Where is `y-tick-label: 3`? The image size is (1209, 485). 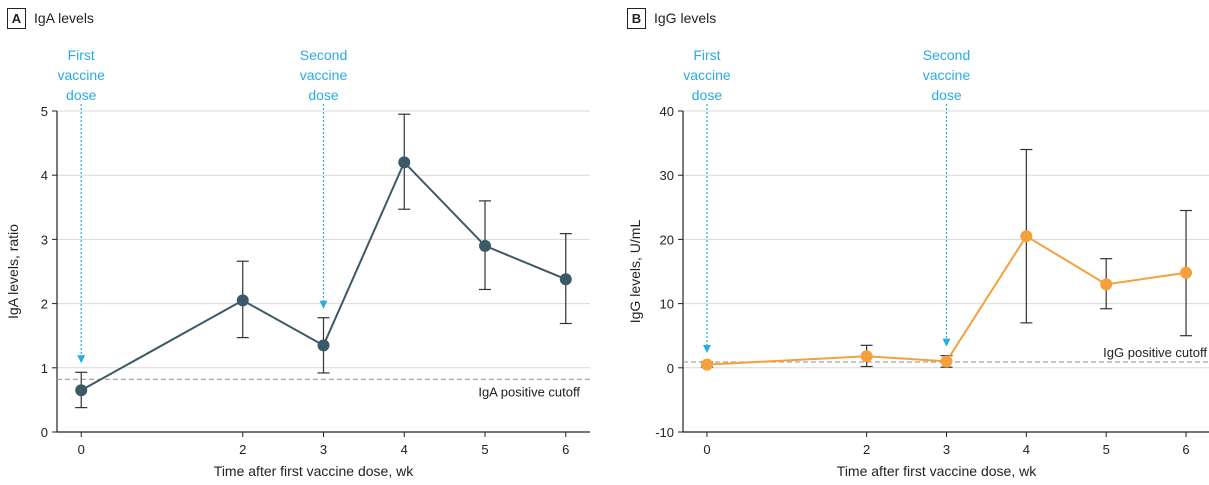
y-tick-label: 3 is located at coordinates (44, 239).